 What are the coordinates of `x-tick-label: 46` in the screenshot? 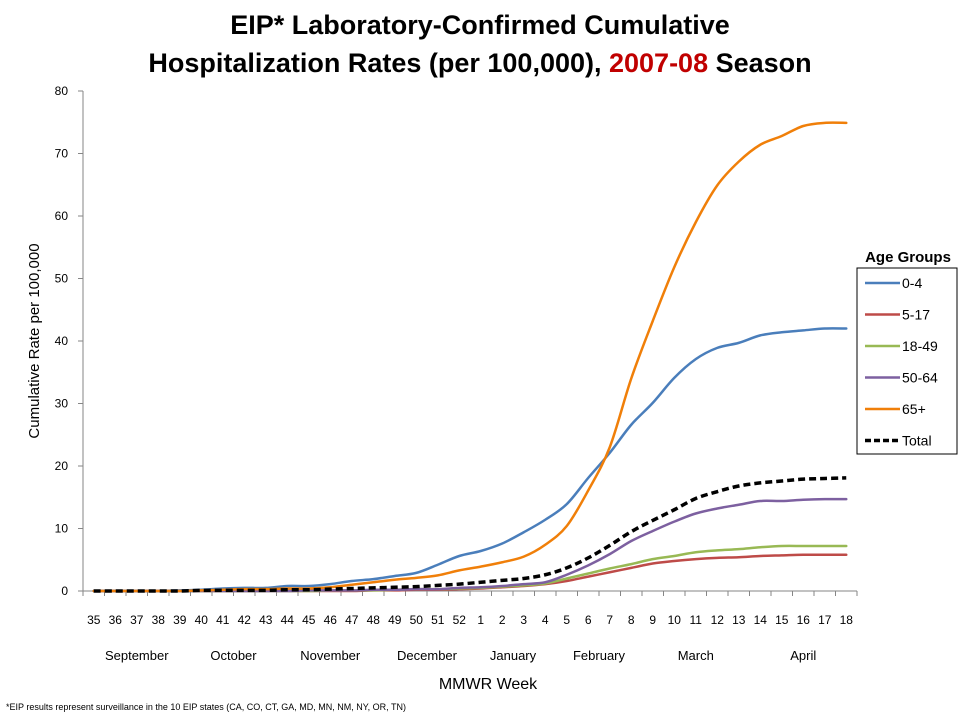 It's located at (331, 620).